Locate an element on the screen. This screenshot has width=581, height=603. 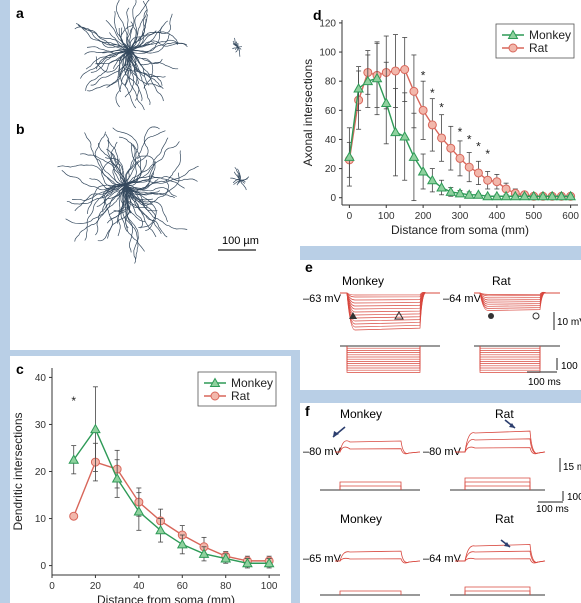
e-scale-i: 100 pA is located at coordinates (571, 366).